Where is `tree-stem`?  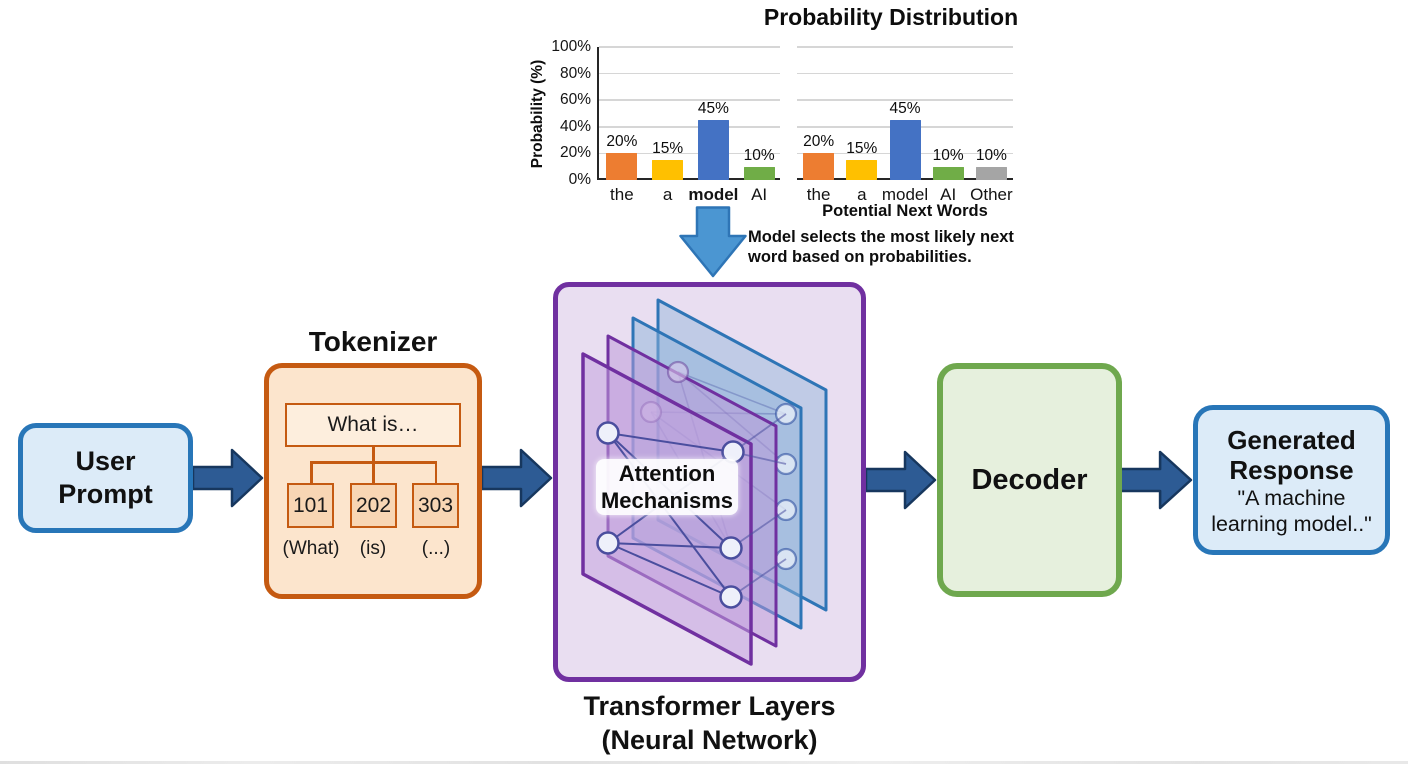 tree-stem is located at coordinates (373, 454).